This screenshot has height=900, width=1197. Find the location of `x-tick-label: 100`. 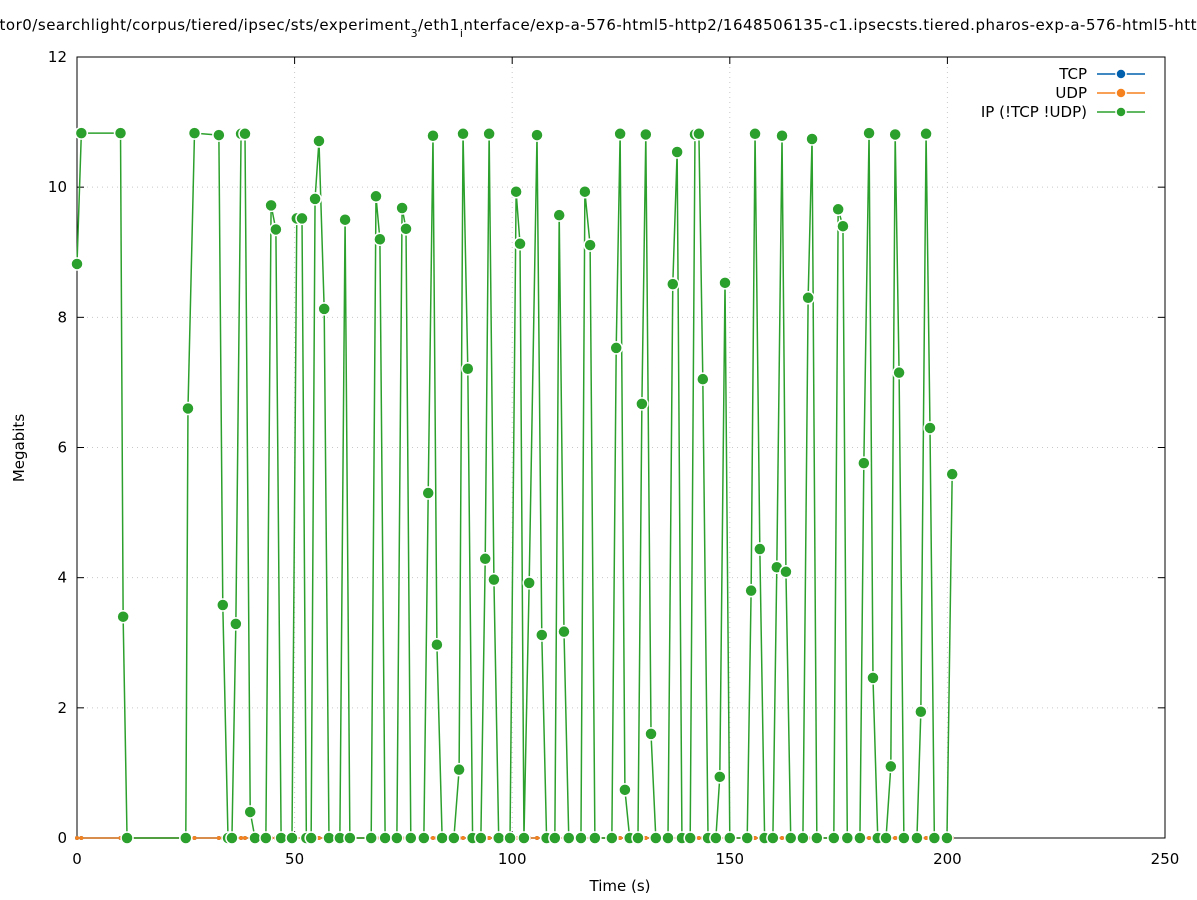

x-tick-label: 100 is located at coordinates (512, 859).